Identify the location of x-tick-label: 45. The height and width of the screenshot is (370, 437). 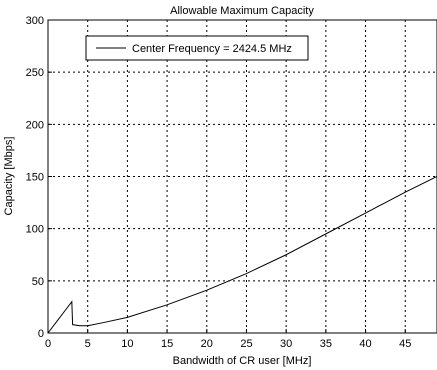
(405, 344).